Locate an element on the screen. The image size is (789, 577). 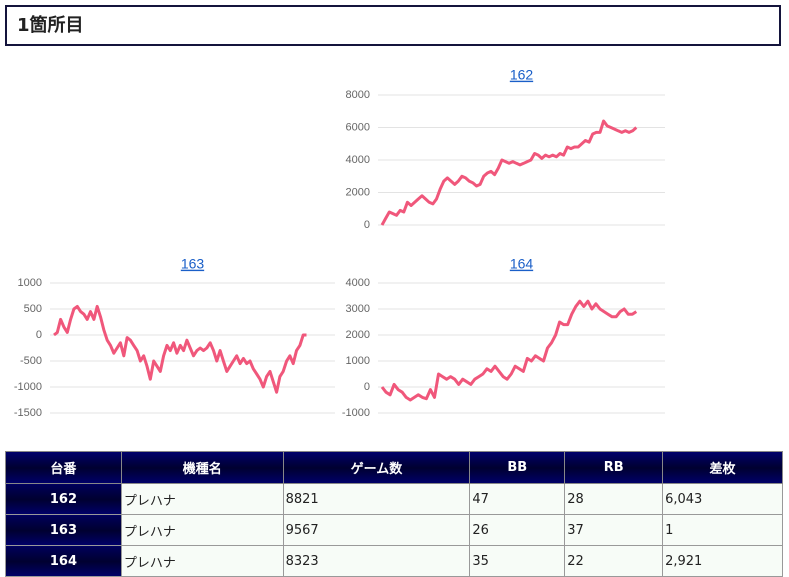
table-cell: 8323 is located at coordinates (376, 561).